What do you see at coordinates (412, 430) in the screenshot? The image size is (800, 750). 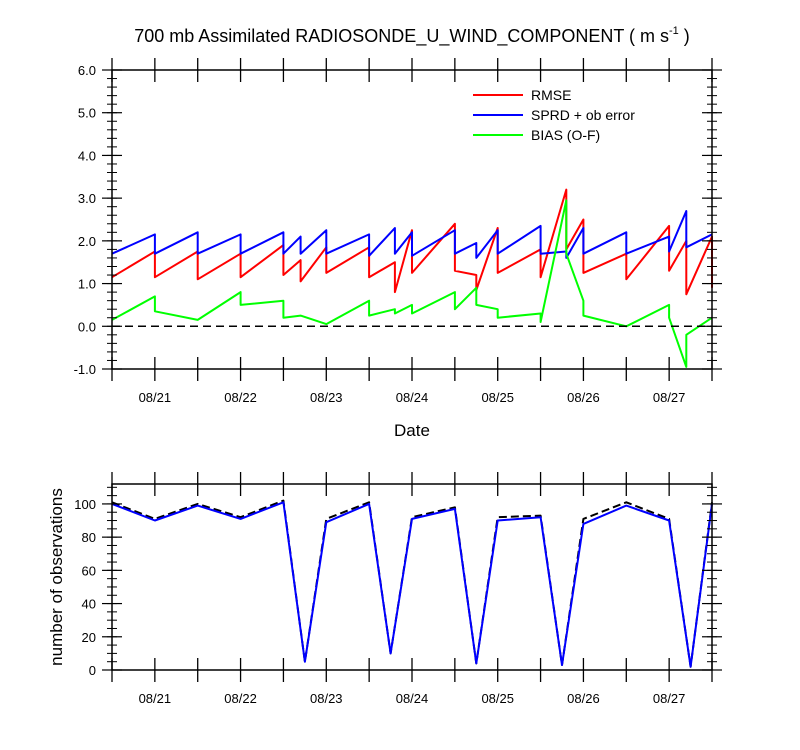 I see `x-axis-label: Date` at bounding box center [412, 430].